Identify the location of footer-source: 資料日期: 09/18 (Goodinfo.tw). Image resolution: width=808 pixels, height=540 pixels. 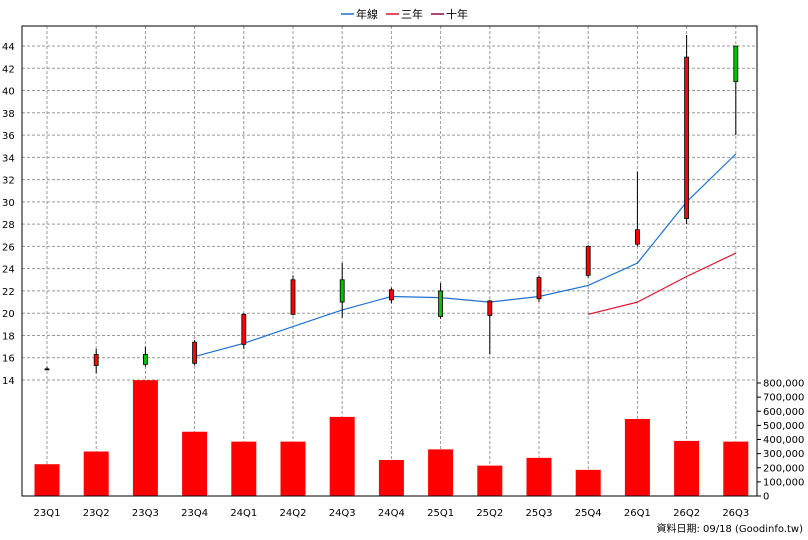
(729, 528).